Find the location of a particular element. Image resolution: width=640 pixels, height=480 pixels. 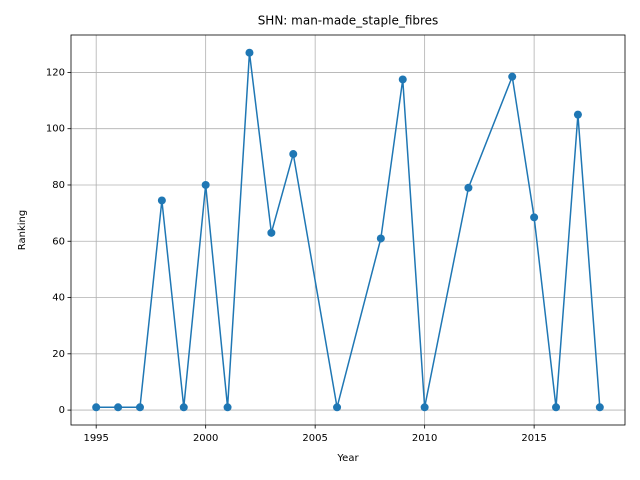

y-axis-label: Ranking is located at coordinates (22, 230).